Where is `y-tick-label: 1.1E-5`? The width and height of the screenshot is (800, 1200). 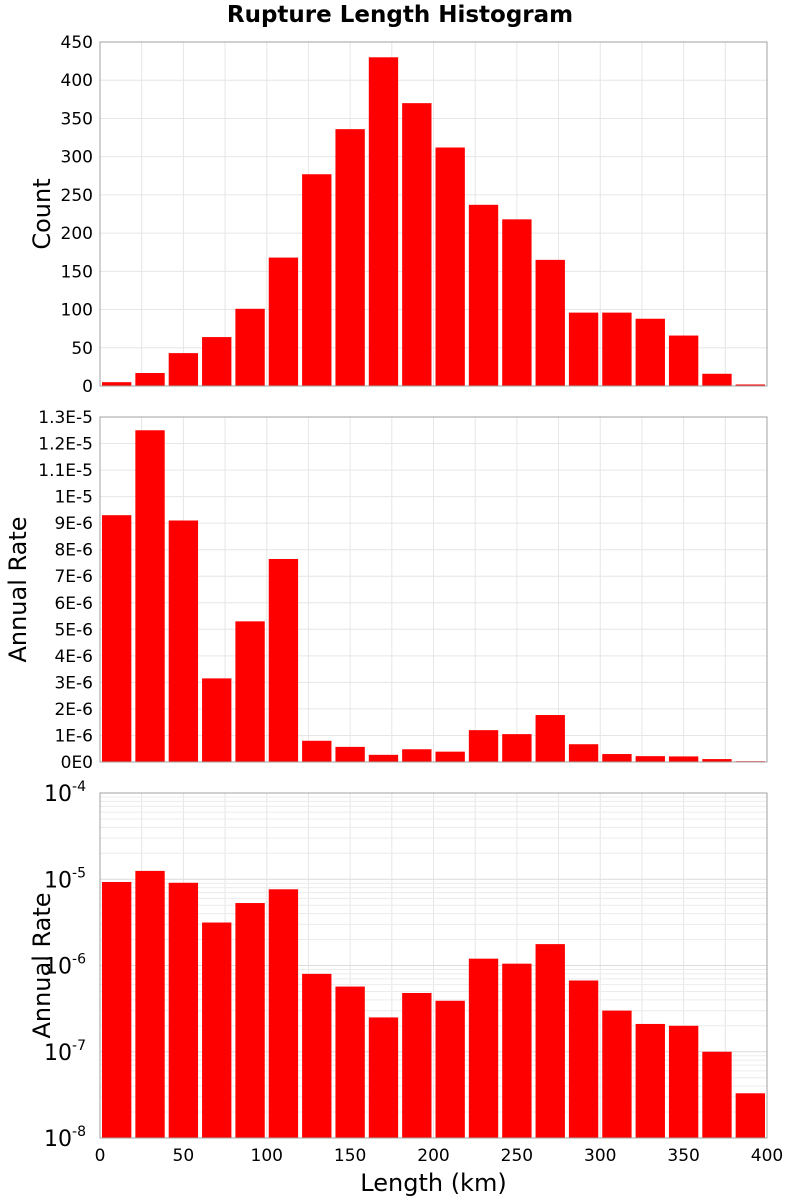 y-tick-label: 1.1E-5 is located at coordinates (65, 471).